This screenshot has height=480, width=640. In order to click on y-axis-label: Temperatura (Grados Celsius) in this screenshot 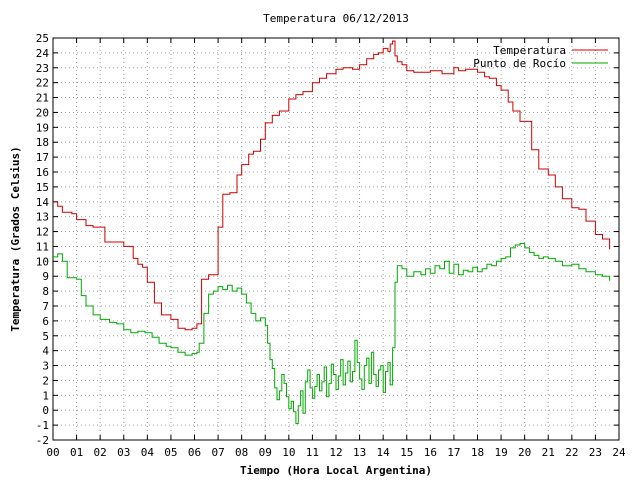, I will do `click(15, 238)`.